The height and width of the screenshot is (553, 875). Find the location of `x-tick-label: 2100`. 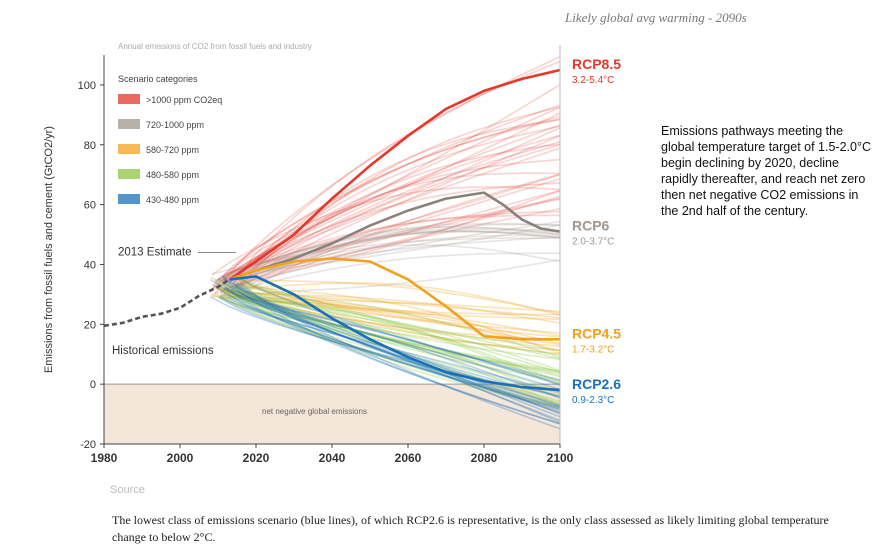

x-tick-label: 2100 is located at coordinates (560, 458).